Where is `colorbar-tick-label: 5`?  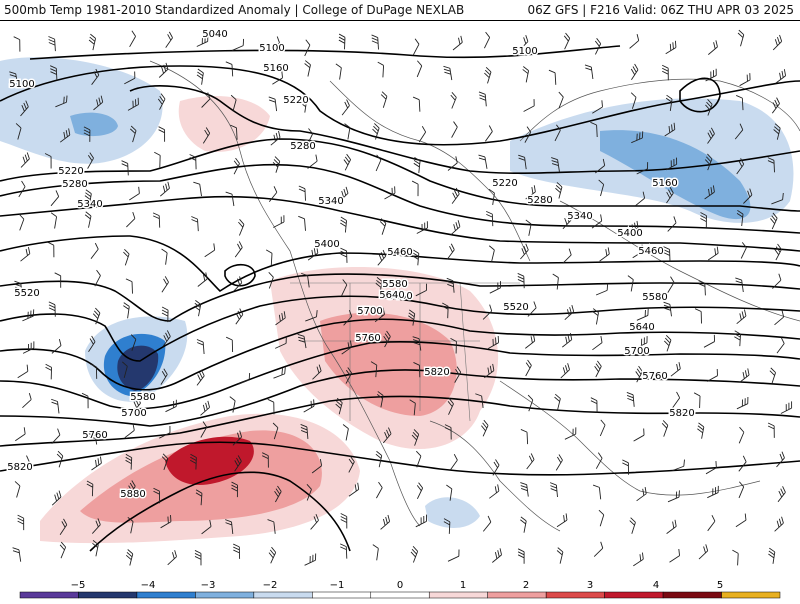
colorbar-tick-label: 5 is located at coordinates (720, 585).